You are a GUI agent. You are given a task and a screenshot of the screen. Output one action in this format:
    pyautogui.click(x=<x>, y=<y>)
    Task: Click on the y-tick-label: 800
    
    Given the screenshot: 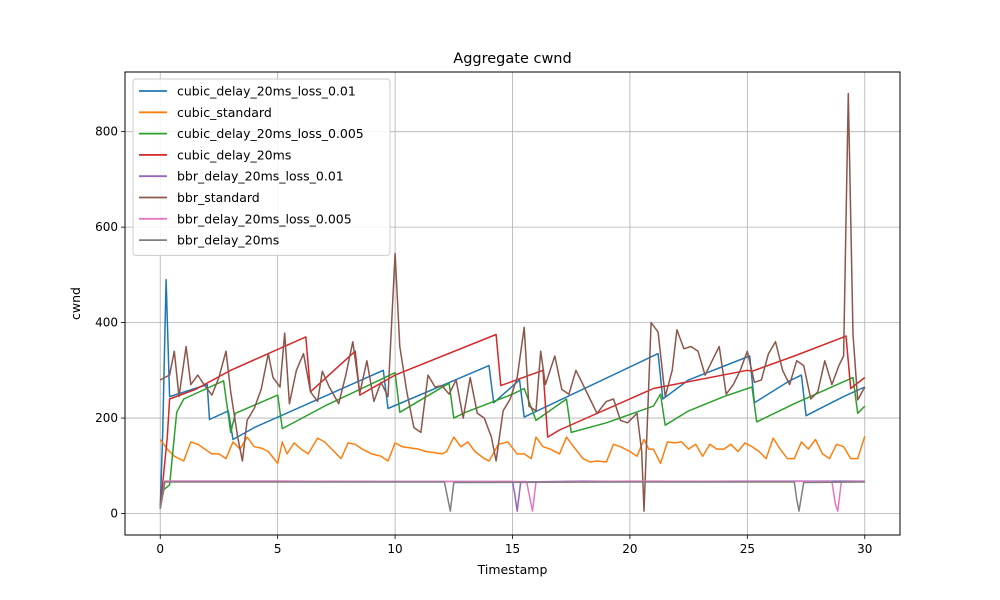 What is the action you would take?
    pyautogui.click(x=106, y=132)
    